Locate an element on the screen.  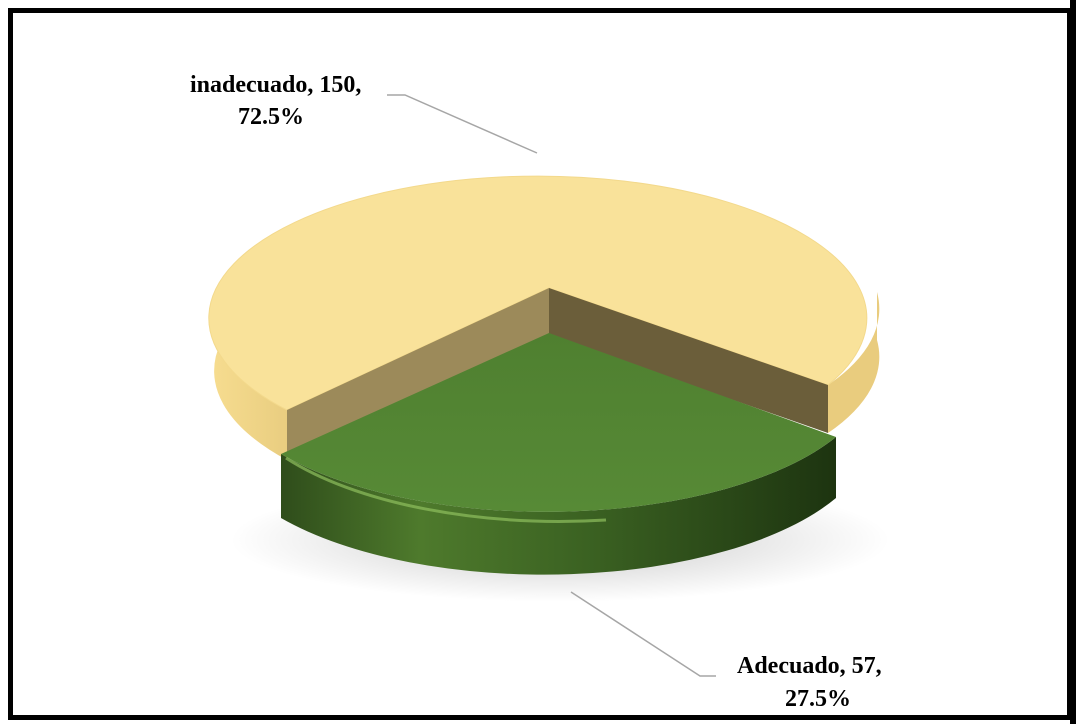
leader-line-inadecuado is located at coordinates (462, 124).